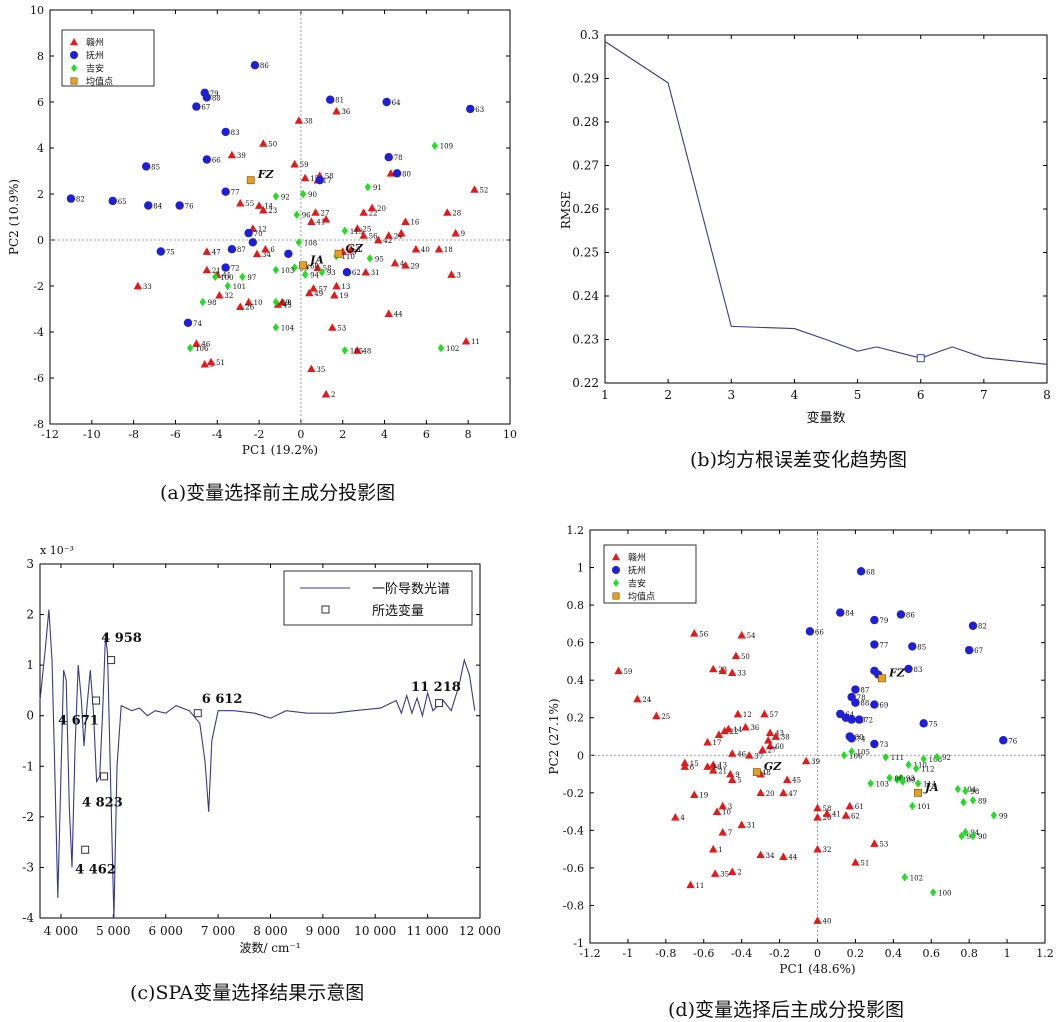 Image resolution: width=1064 pixels, height=1022 pixels. What do you see at coordinates (323, 931) in the screenshot?
I see `x-tick-label: 9 000` at bounding box center [323, 931].